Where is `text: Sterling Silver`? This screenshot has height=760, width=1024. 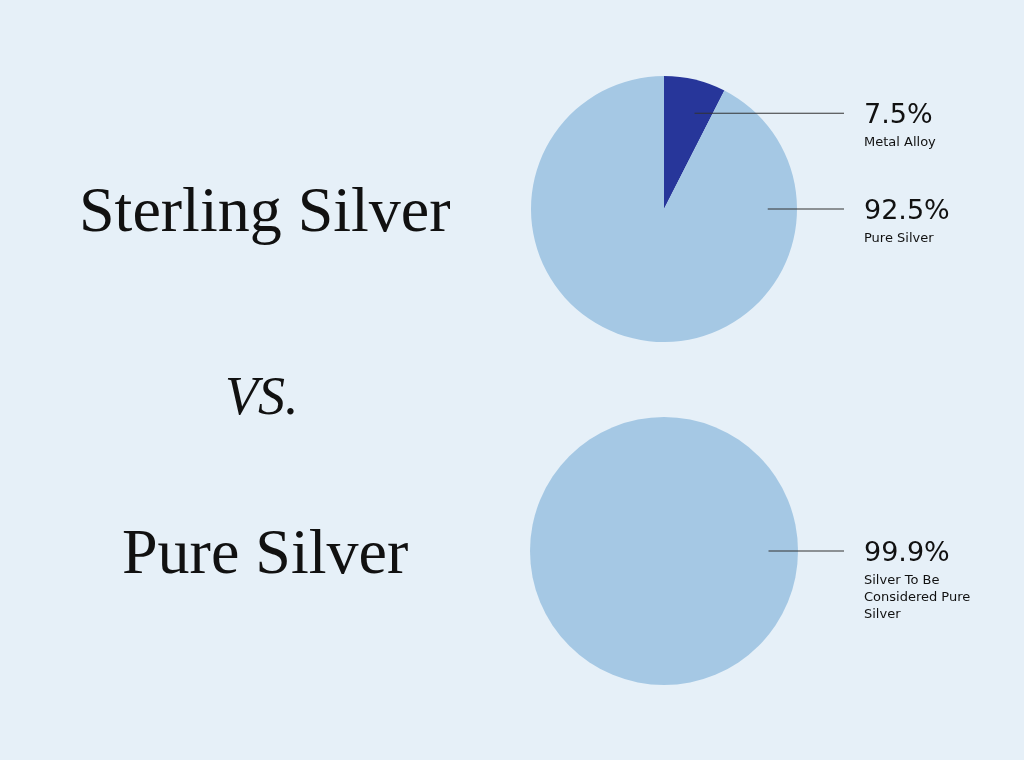
text: Sterling Silver is located at coordinates (265, 209).